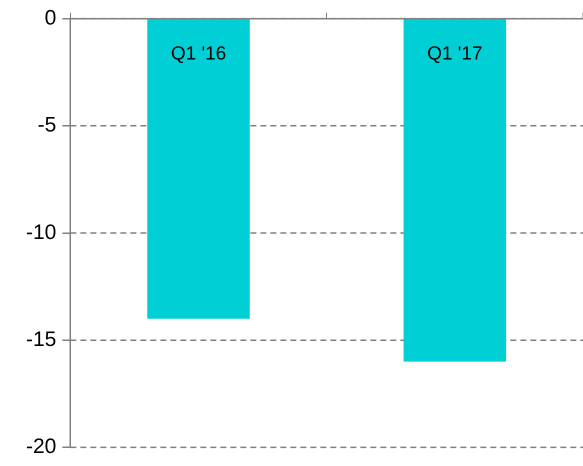 The height and width of the screenshot is (466, 583). I want to click on y-tick-label: -20, so click(41, 446).